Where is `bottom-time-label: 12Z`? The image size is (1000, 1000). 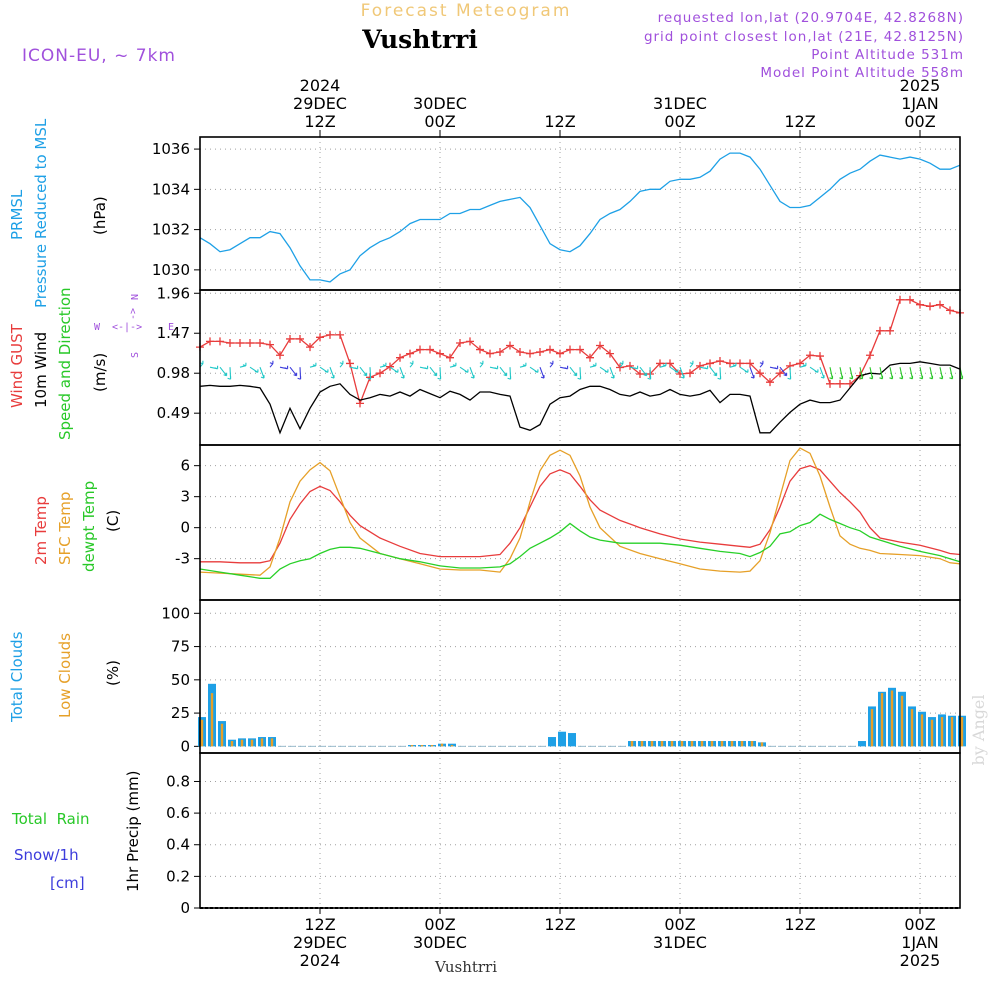
bottom-time-label: 12Z is located at coordinates (559, 924).